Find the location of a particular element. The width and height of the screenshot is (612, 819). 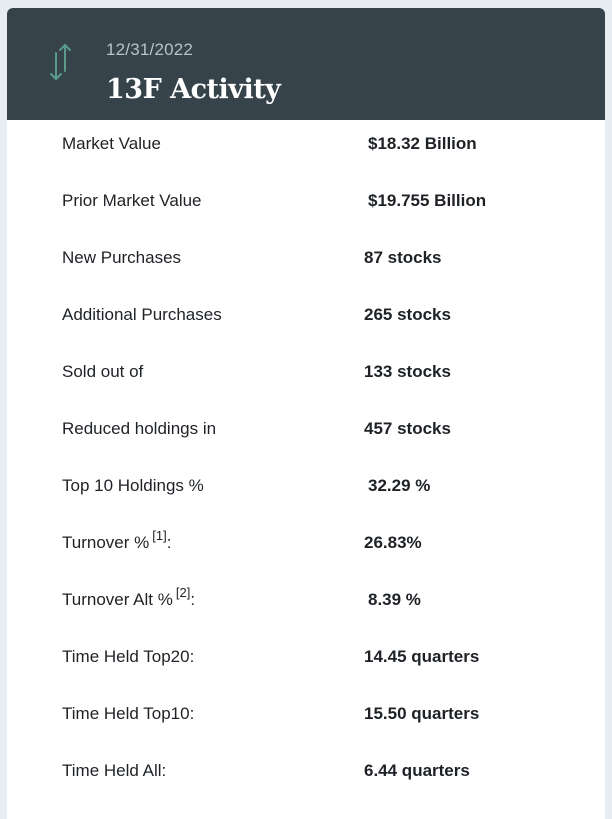

row-label: Prior Market Value is located at coordinates (132, 200).